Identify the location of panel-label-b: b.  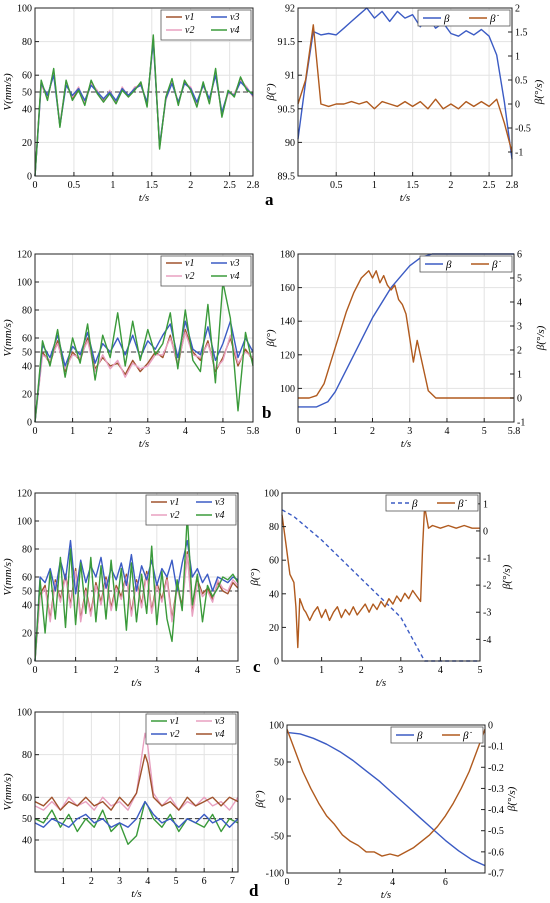
(266, 412).